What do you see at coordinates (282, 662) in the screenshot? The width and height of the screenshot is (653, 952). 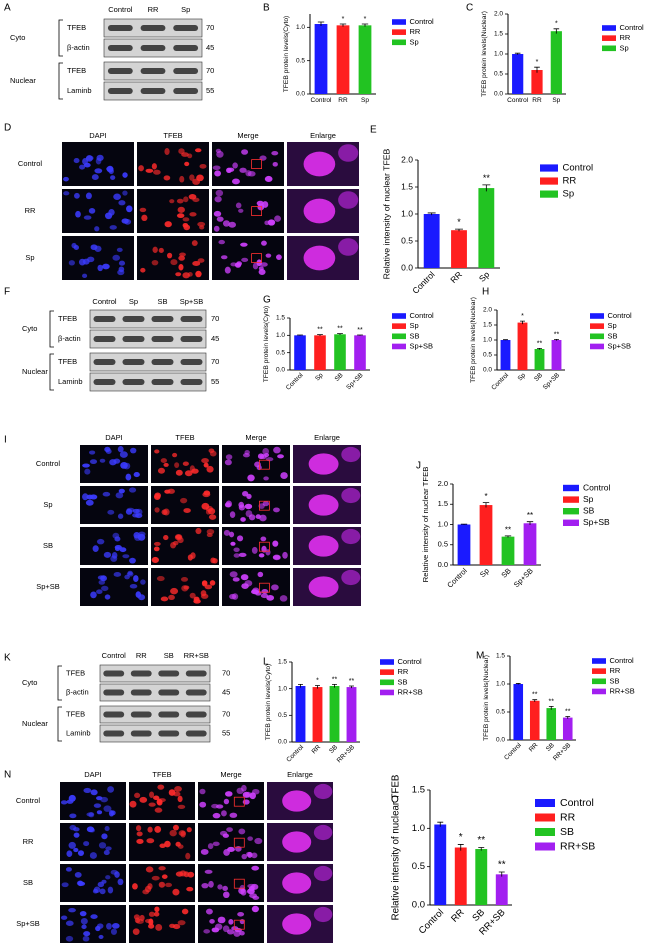 I see `y-tick-label: 1.5` at bounding box center [282, 662].